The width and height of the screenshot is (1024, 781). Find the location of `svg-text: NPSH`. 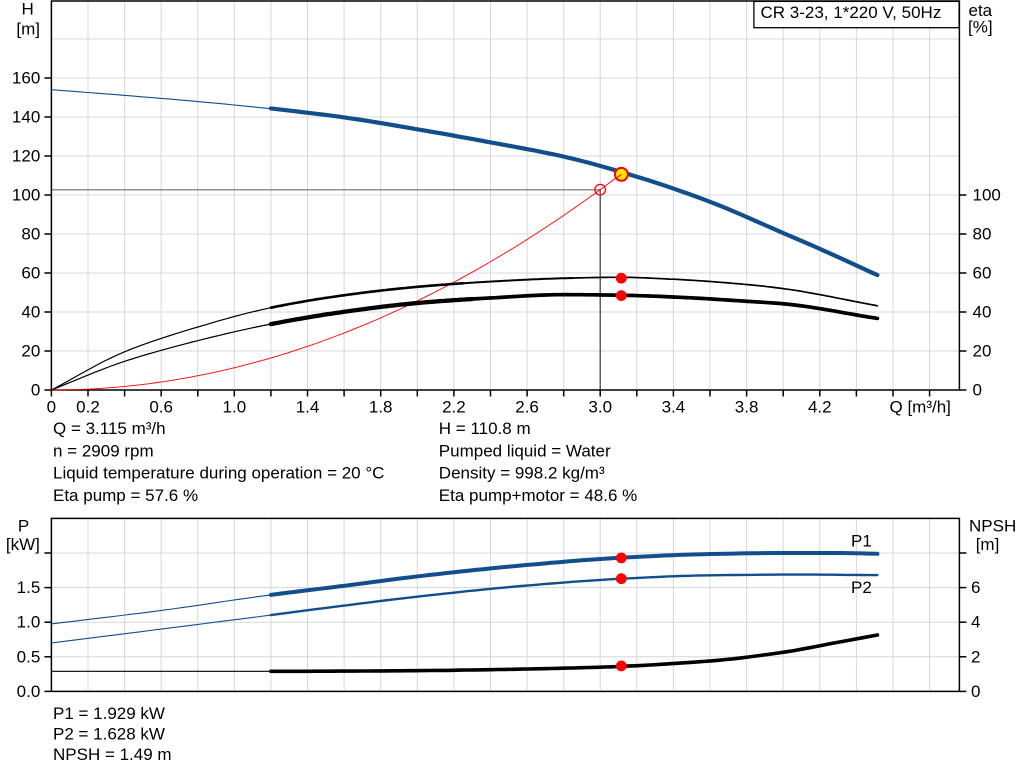

svg-text: NPSH is located at coordinates (992, 526).